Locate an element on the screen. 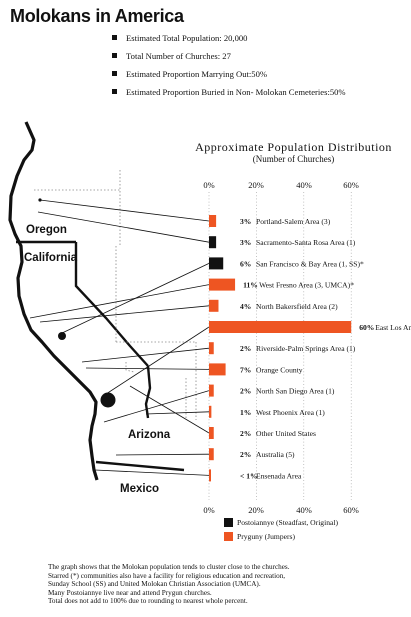 This screenshot has height=617, width=411. x-tick-top: 0% is located at coordinates (209, 185).